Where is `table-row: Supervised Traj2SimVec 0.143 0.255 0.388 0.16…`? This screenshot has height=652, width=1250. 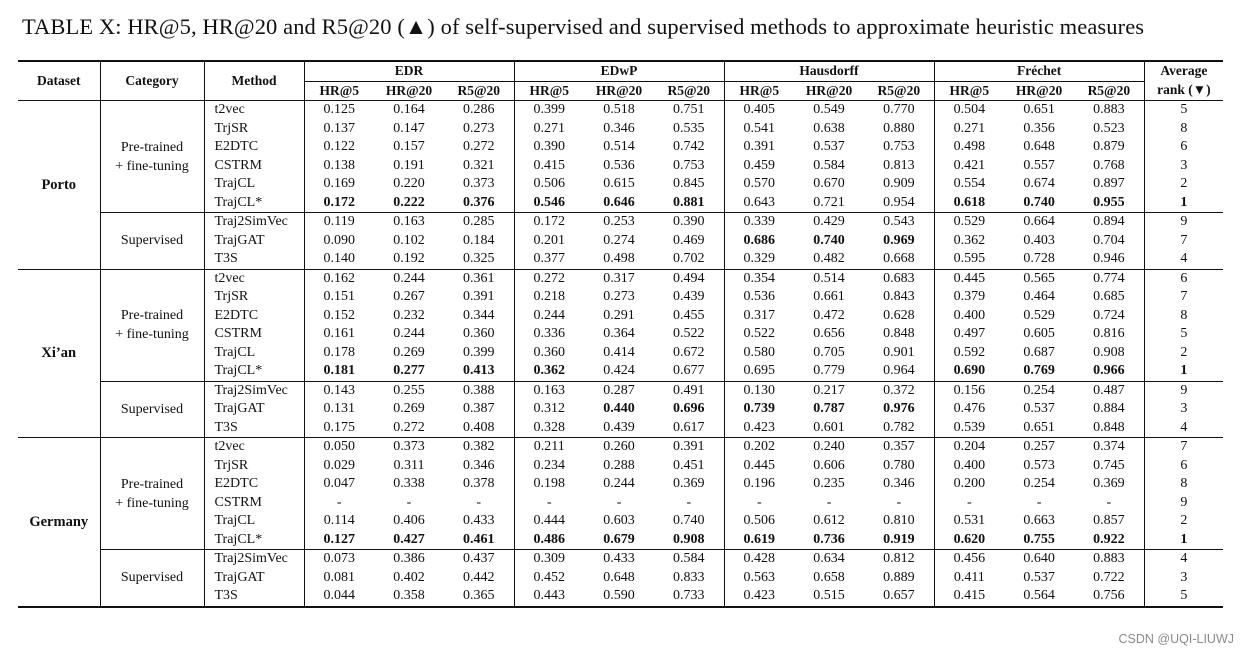 table-row: Supervised Traj2SimVec 0.143 0.255 0.388 0.16… is located at coordinates (621, 409).